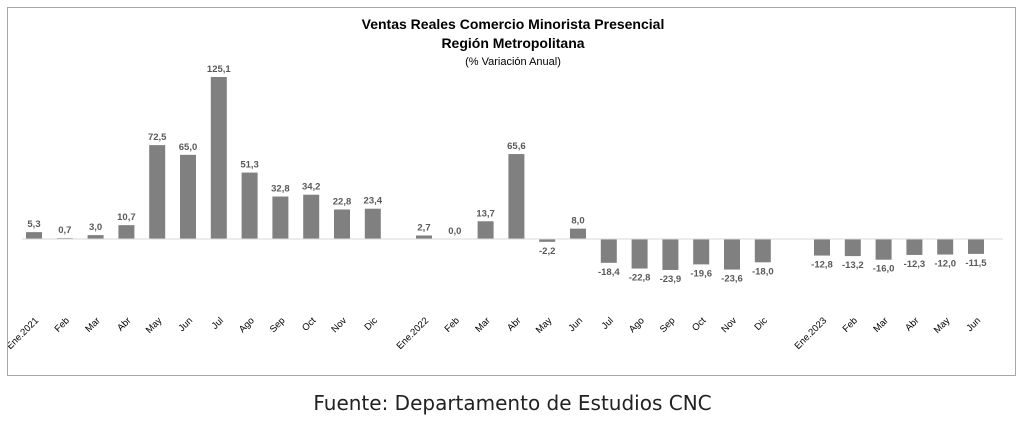 The height and width of the screenshot is (433, 1025). What do you see at coordinates (915, 264) in the screenshot?
I see `data-label: -12,3` at bounding box center [915, 264].